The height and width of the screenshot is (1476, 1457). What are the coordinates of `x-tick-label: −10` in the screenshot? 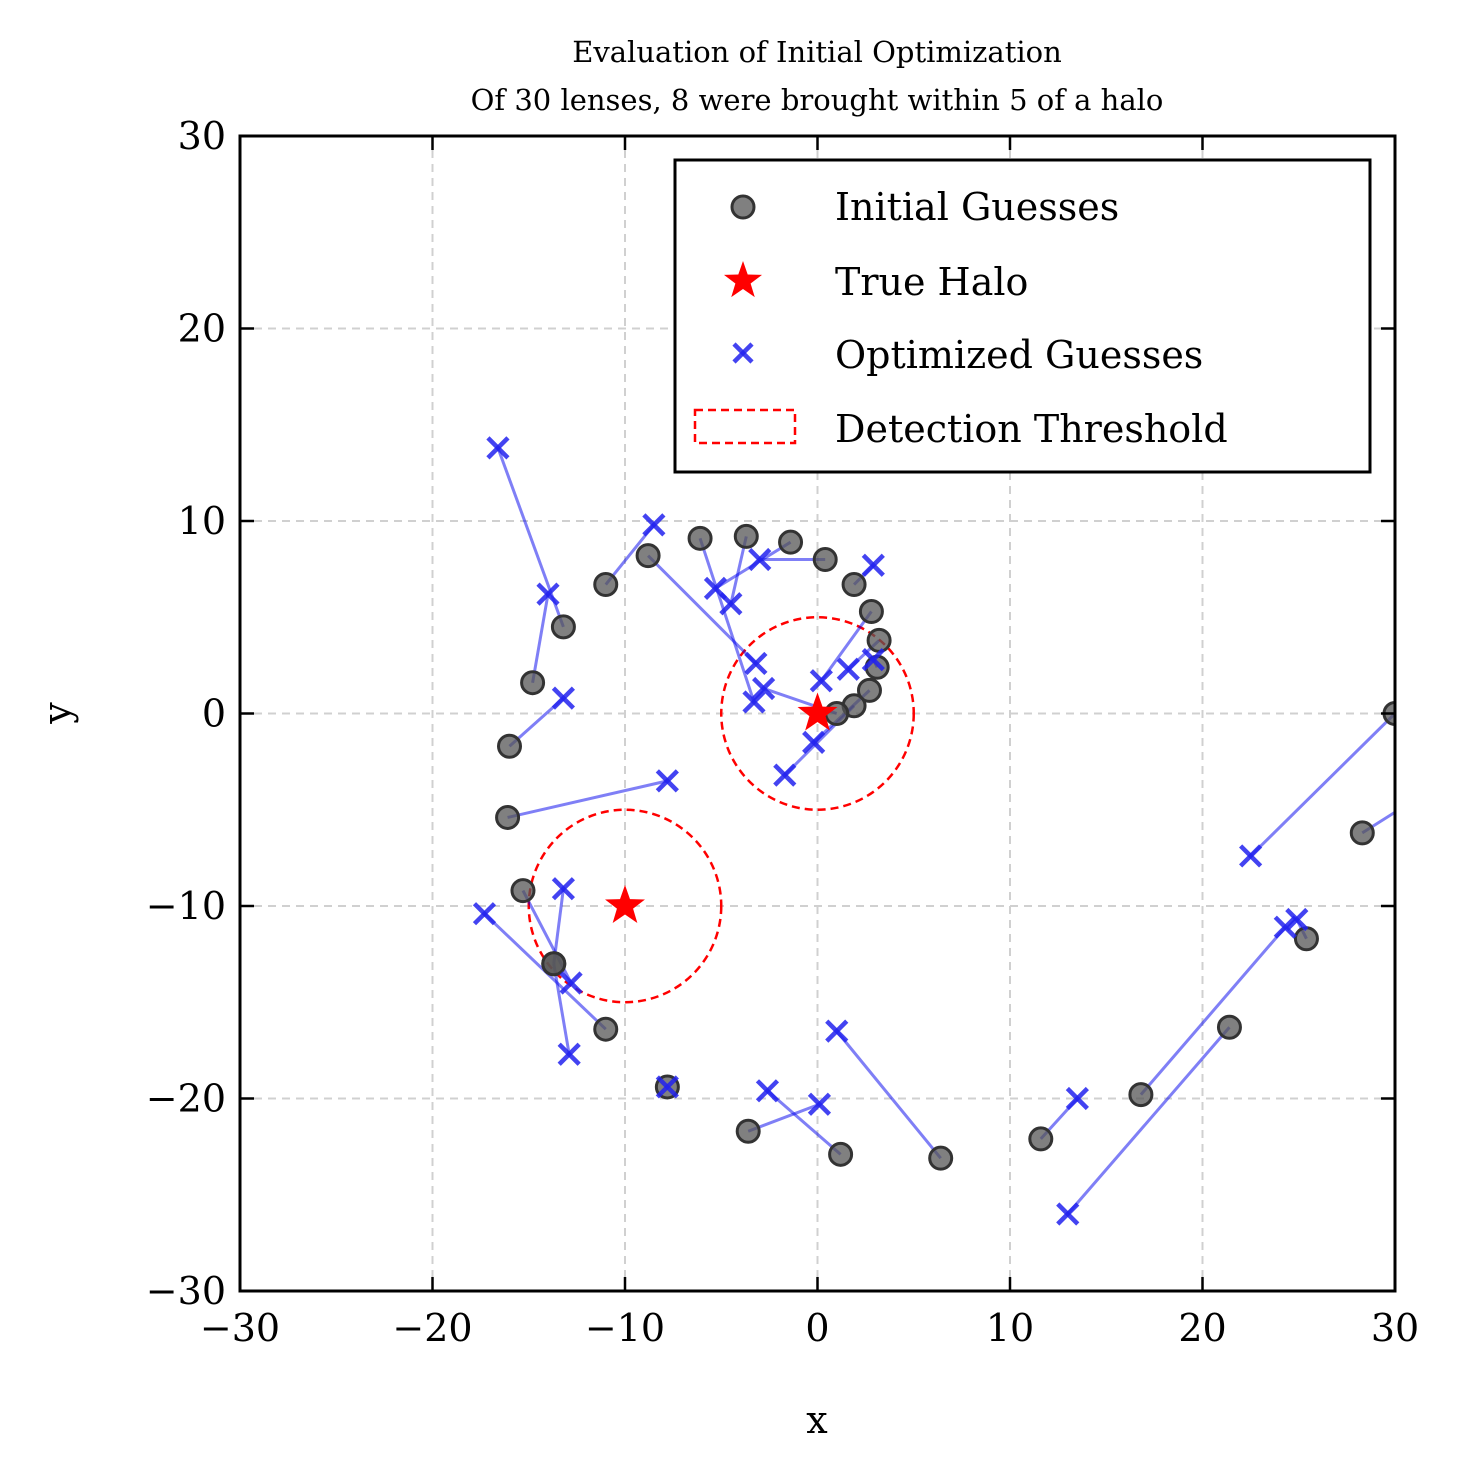 It's located at (625, 1328).